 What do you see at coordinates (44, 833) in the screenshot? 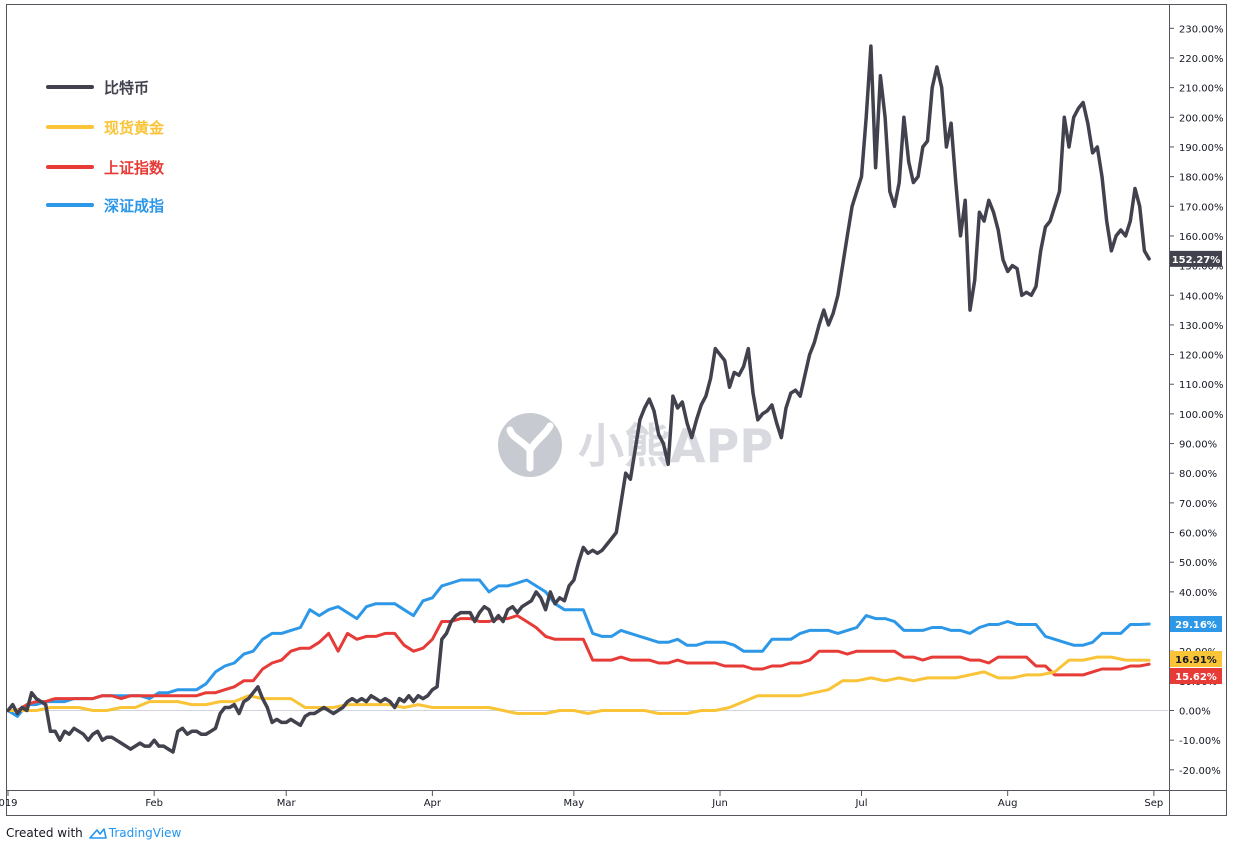
I see `created-with-text: Created with` at bounding box center [44, 833].